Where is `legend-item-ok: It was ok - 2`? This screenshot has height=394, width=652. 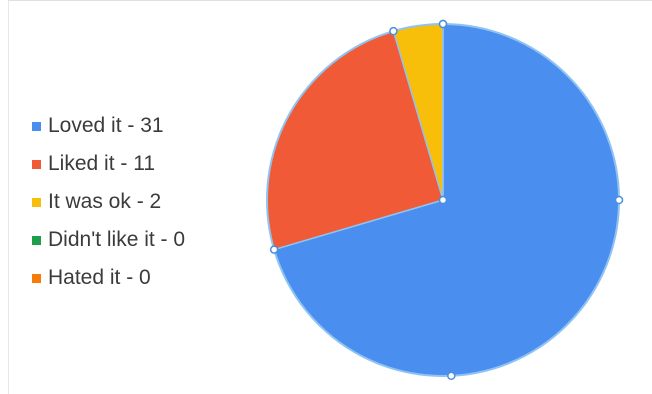 legend-item-ok: It was ok - 2 is located at coordinates (108, 202).